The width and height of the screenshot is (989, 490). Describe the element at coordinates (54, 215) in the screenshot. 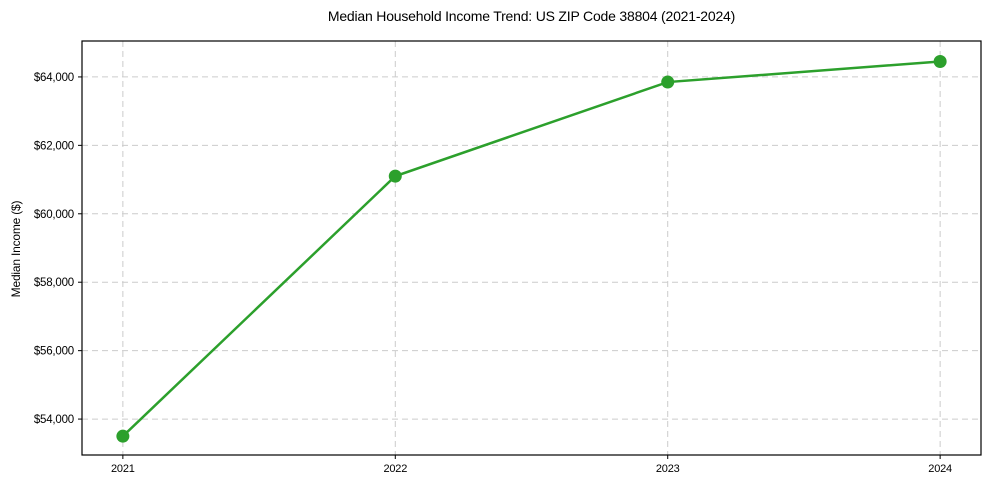

I see `y-tick-label: $60,000` at that location.